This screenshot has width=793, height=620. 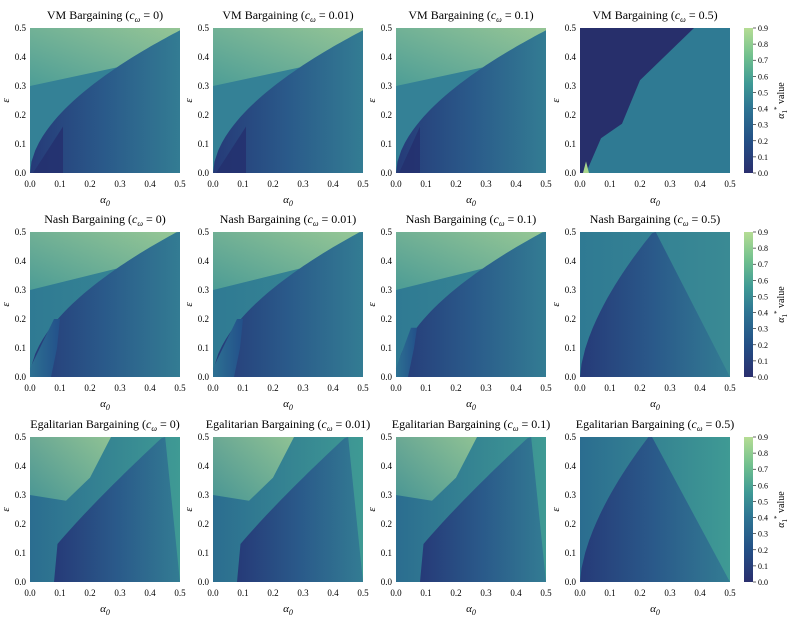 I want to click on colorbar-tick-label: 0.9, so click(x=763, y=437).